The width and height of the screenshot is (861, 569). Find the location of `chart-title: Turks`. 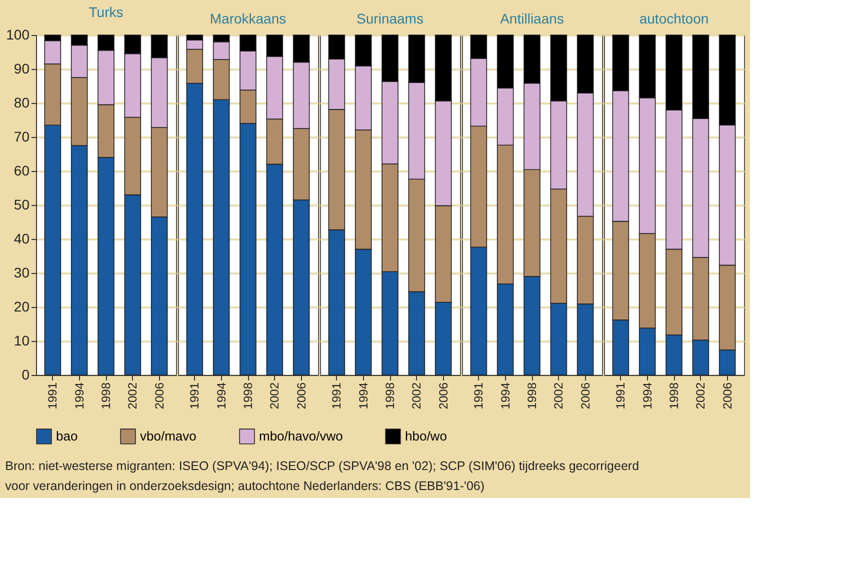

chart-title: Turks is located at coordinates (106, 12).